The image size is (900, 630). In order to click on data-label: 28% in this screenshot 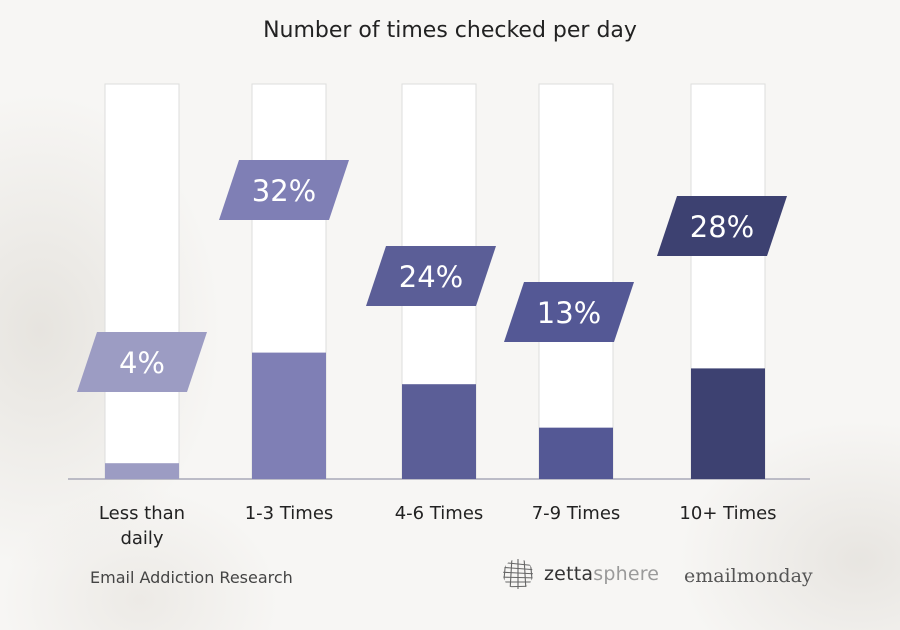, I will do `click(722, 227)`.